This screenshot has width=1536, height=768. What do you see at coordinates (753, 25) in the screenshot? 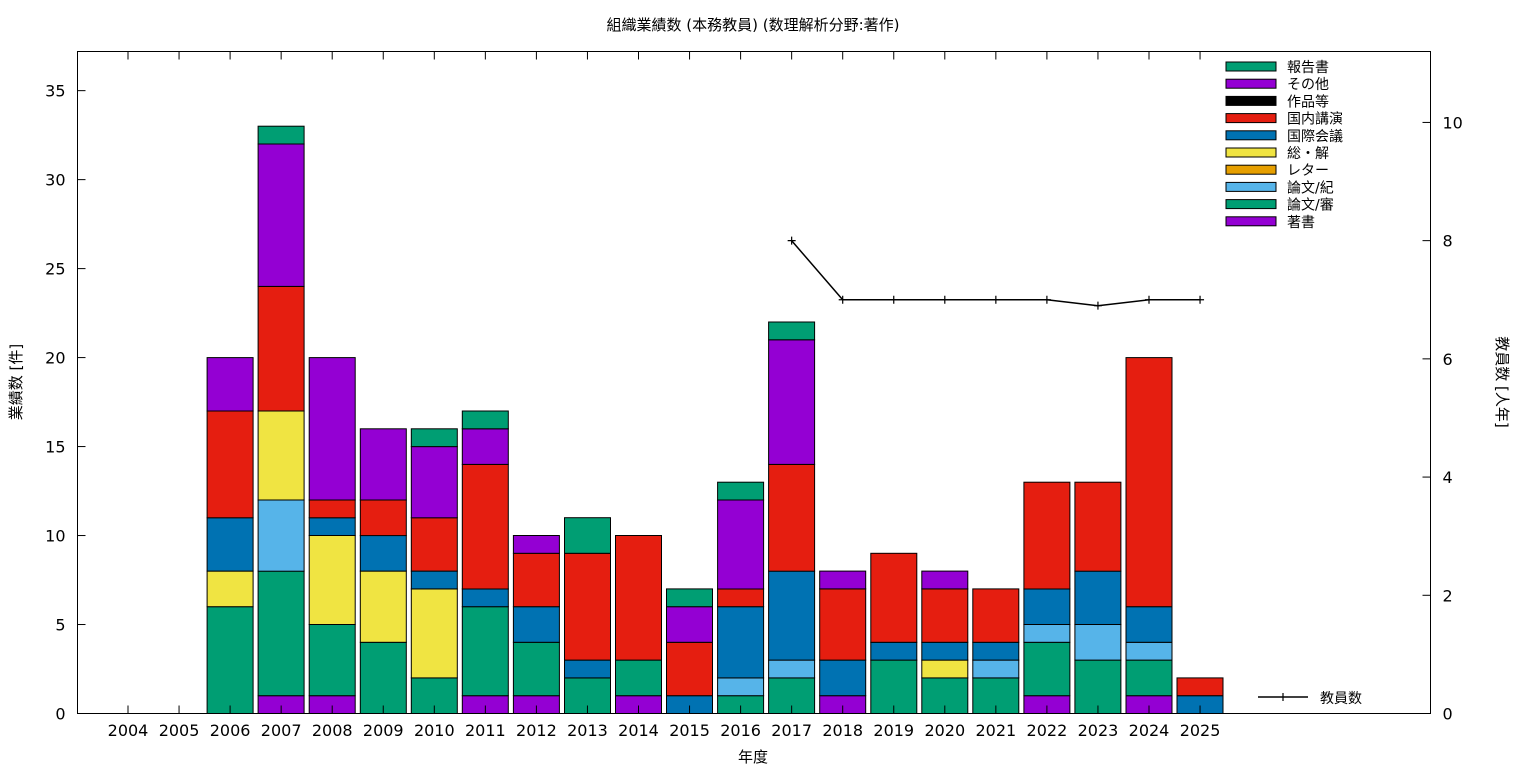
I see `chart-title: 組織業績数 (本務教員) (数理解析分野:著作)` at bounding box center [753, 25].